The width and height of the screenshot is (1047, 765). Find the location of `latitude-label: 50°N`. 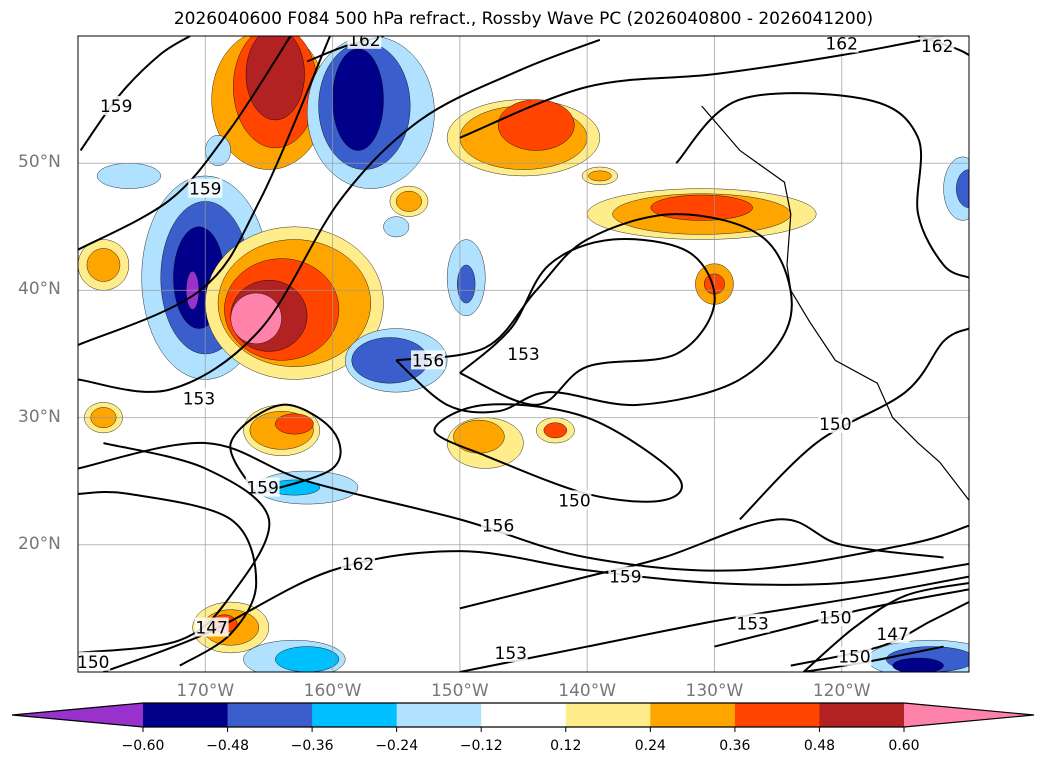

latitude-label: 50°N is located at coordinates (39, 162).